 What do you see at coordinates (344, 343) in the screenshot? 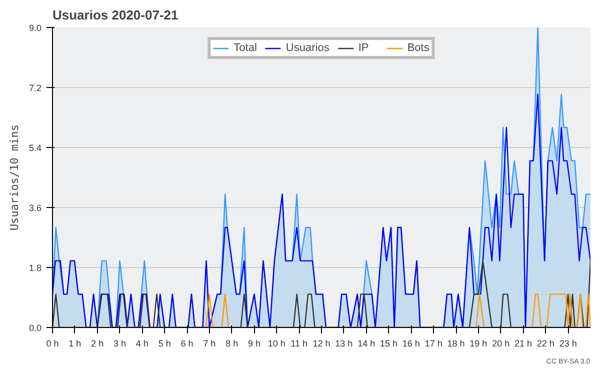
I see `x-tick-label: 13 h` at bounding box center [344, 343].